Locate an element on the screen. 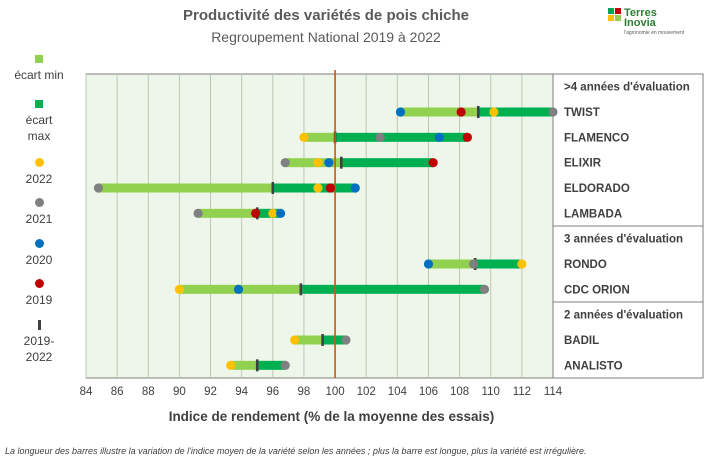  group-label: 3 années d'évaluation is located at coordinates (623, 240).